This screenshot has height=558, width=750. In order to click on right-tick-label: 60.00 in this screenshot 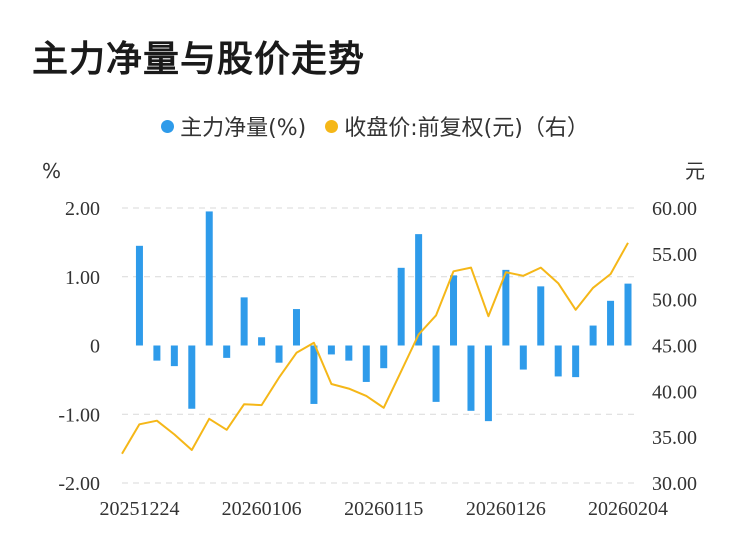, I will do `click(674, 209)`.